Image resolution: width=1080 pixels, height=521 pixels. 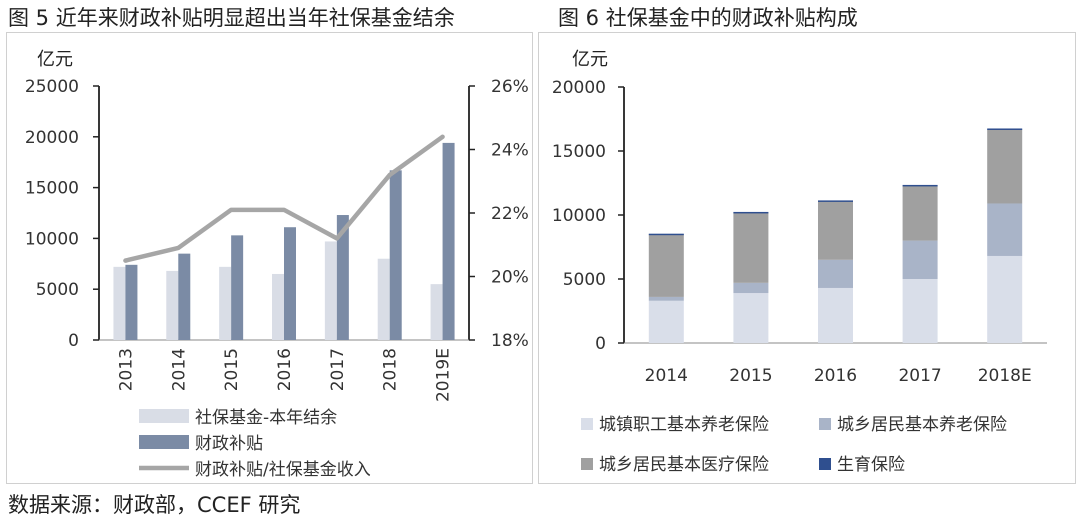 What do you see at coordinates (684, 465) in the screenshot?
I see `legend-label-2: 城乡居民基本医疗保险` at bounding box center [684, 465].